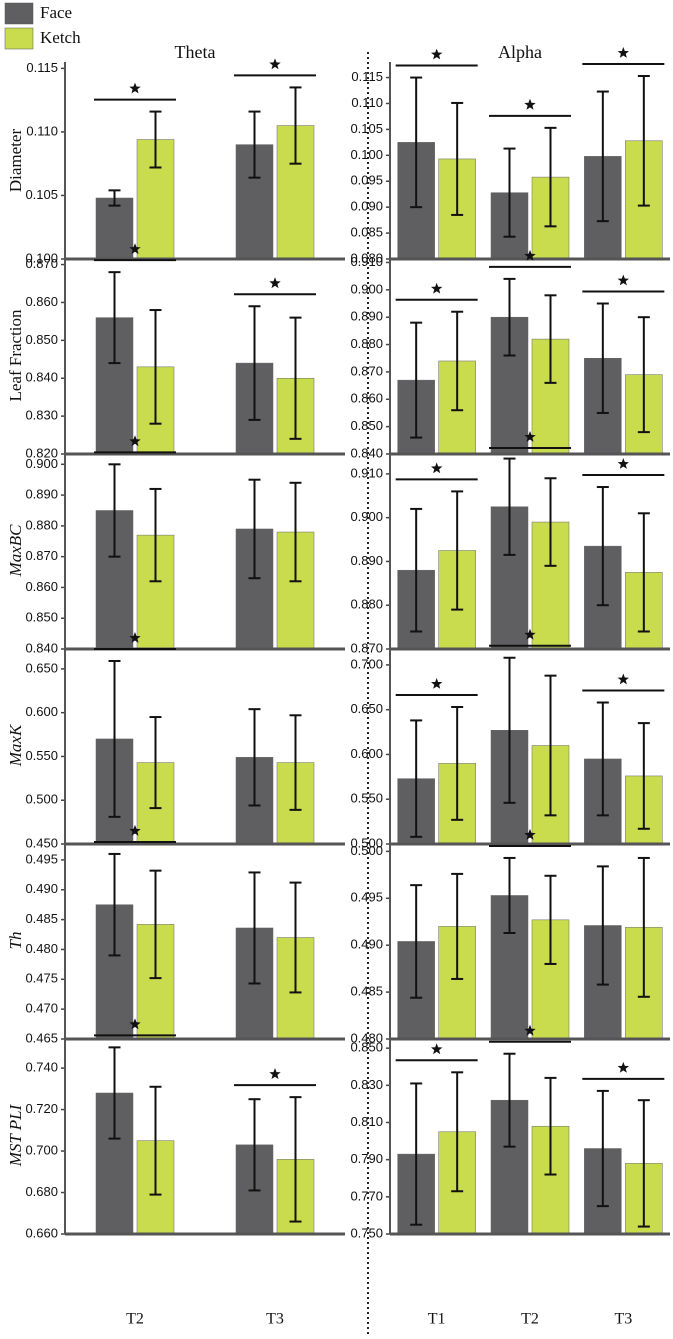 The width and height of the screenshot is (673, 1339). Describe the element at coordinates (41, 1232) in the screenshot. I see `y-tick-label: 0.660` at that location.